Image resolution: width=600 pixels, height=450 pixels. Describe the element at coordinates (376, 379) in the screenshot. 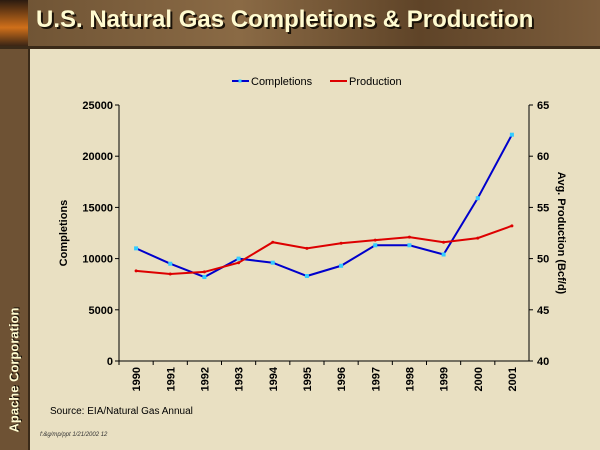

I see `x-tick-label: 1997` at that location.